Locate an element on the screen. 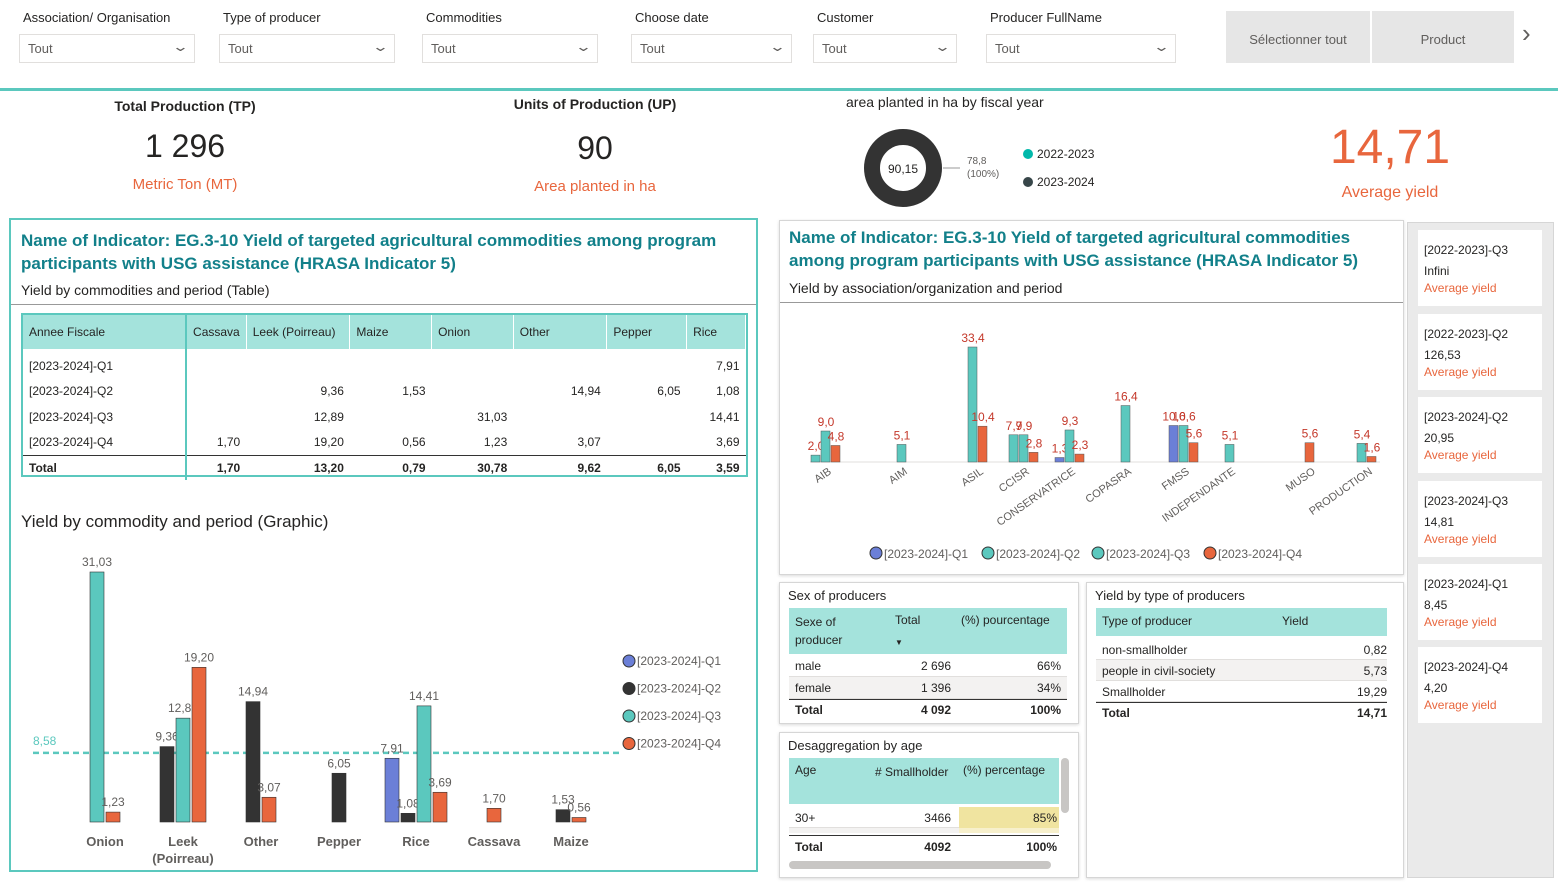 The height and width of the screenshot is (891, 1558). chart-data-label: 2,8 is located at coordinates (1034, 443).